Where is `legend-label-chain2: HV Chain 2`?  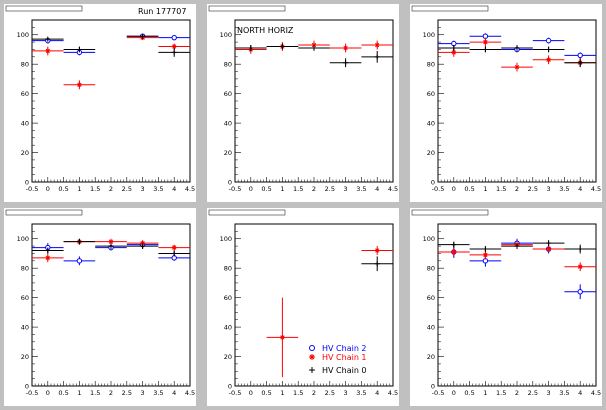
legend-label-chain2: HV Chain 2 is located at coordinates (344, 348).